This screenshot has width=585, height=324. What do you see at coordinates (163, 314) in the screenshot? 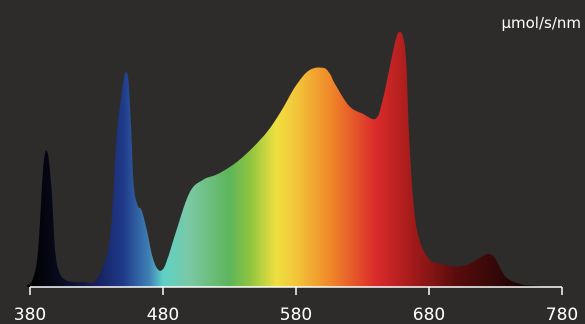
I see `x-tick-label: 480` at bounding box center [163, 314].